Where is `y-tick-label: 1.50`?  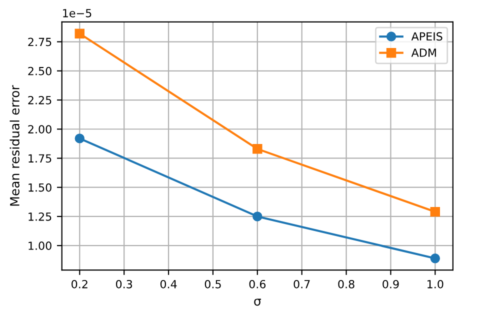
y-tick-label: 1.50 is located at coordinates (40, 187).